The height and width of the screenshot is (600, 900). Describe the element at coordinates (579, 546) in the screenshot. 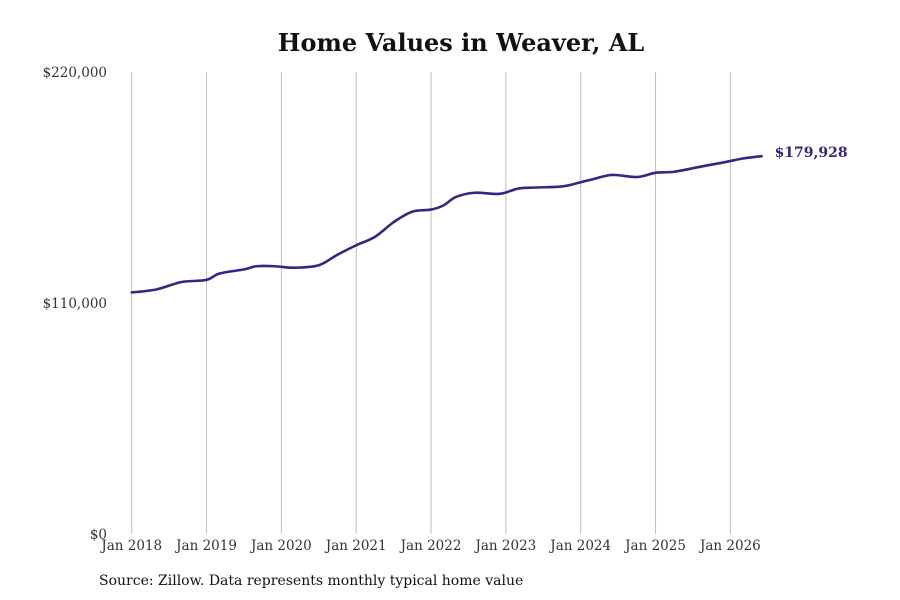

I see `x-tick-label: Jan 2024` at that location.